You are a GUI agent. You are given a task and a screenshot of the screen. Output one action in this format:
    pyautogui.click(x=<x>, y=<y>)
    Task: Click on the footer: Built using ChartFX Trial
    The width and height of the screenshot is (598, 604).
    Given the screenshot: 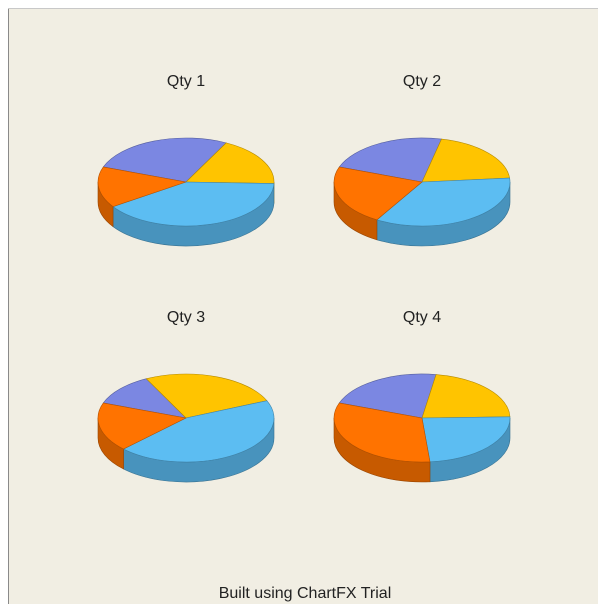 What is the action you would take?
    pyautogui.click(x=305, y=593)
    